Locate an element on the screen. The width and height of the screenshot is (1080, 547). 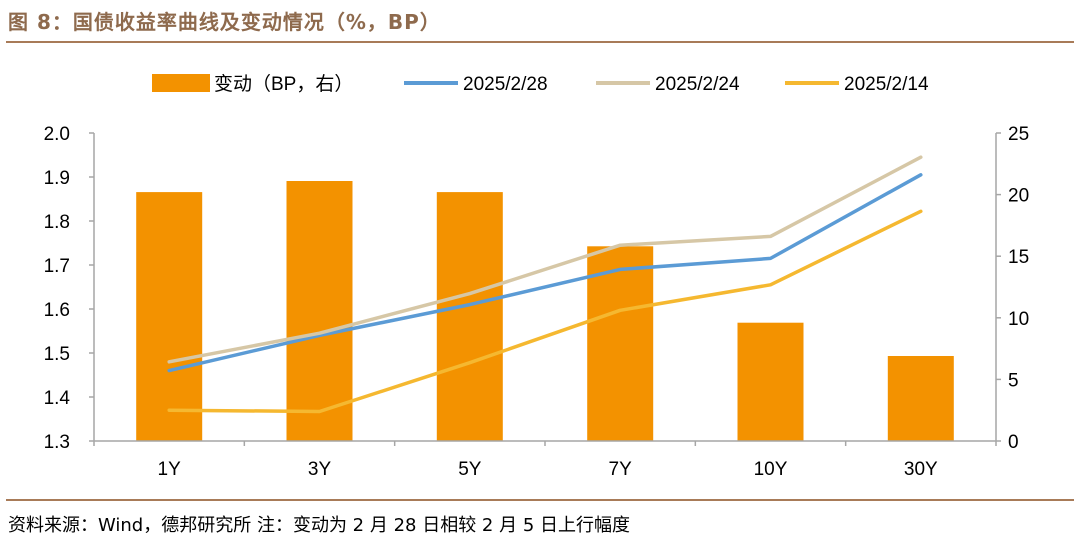
y-right-tick-label: 0 is located at coordinates (1013, 442).